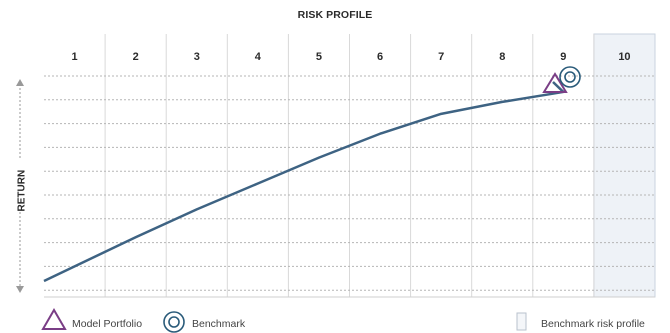 The image size is (670, 333). Describe the element at coordinates (197, 57) in the screenshot. I see `x-tick-label: 3` at that location.